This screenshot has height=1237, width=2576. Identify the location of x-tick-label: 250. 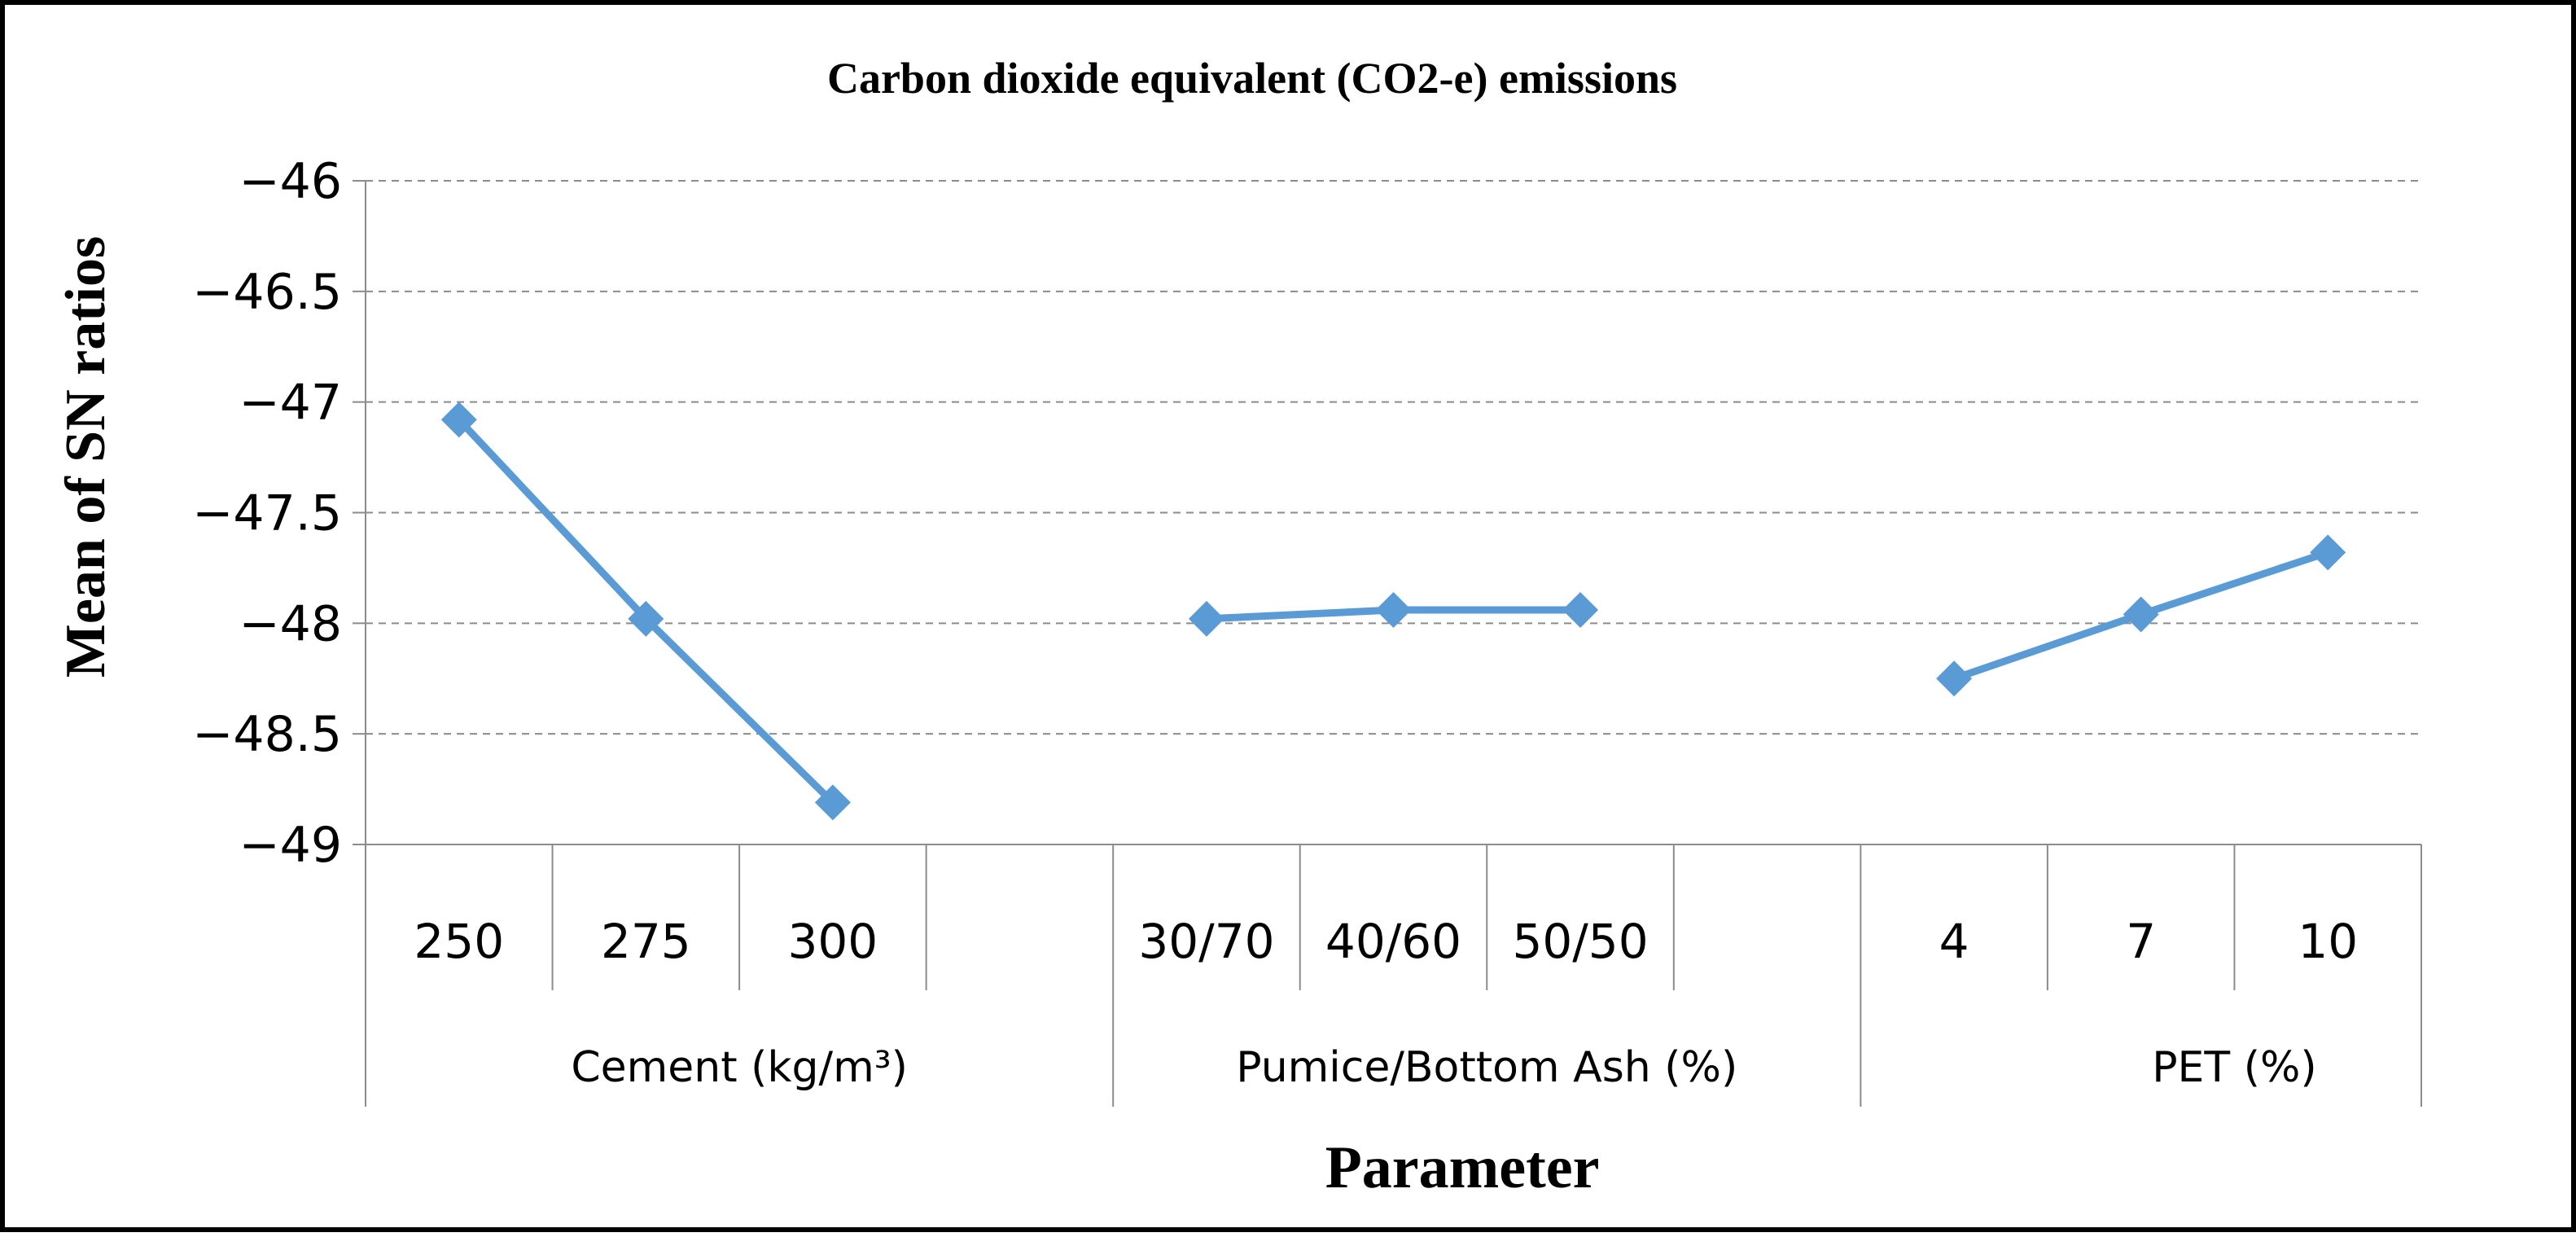
(459, 941).